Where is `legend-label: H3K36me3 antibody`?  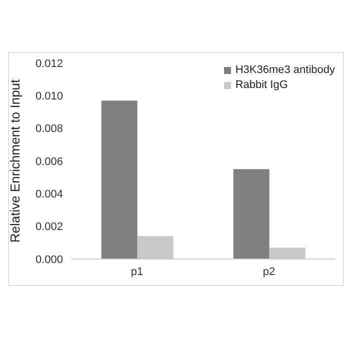
legend-label: H3K36me3 antibody is located at coordinates (285, 70).